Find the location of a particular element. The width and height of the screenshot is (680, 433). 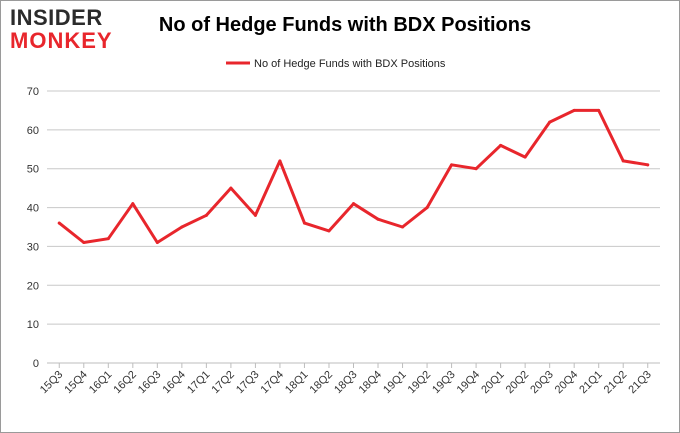

y-tick-label: 10 is located at coordinates (33, 325).